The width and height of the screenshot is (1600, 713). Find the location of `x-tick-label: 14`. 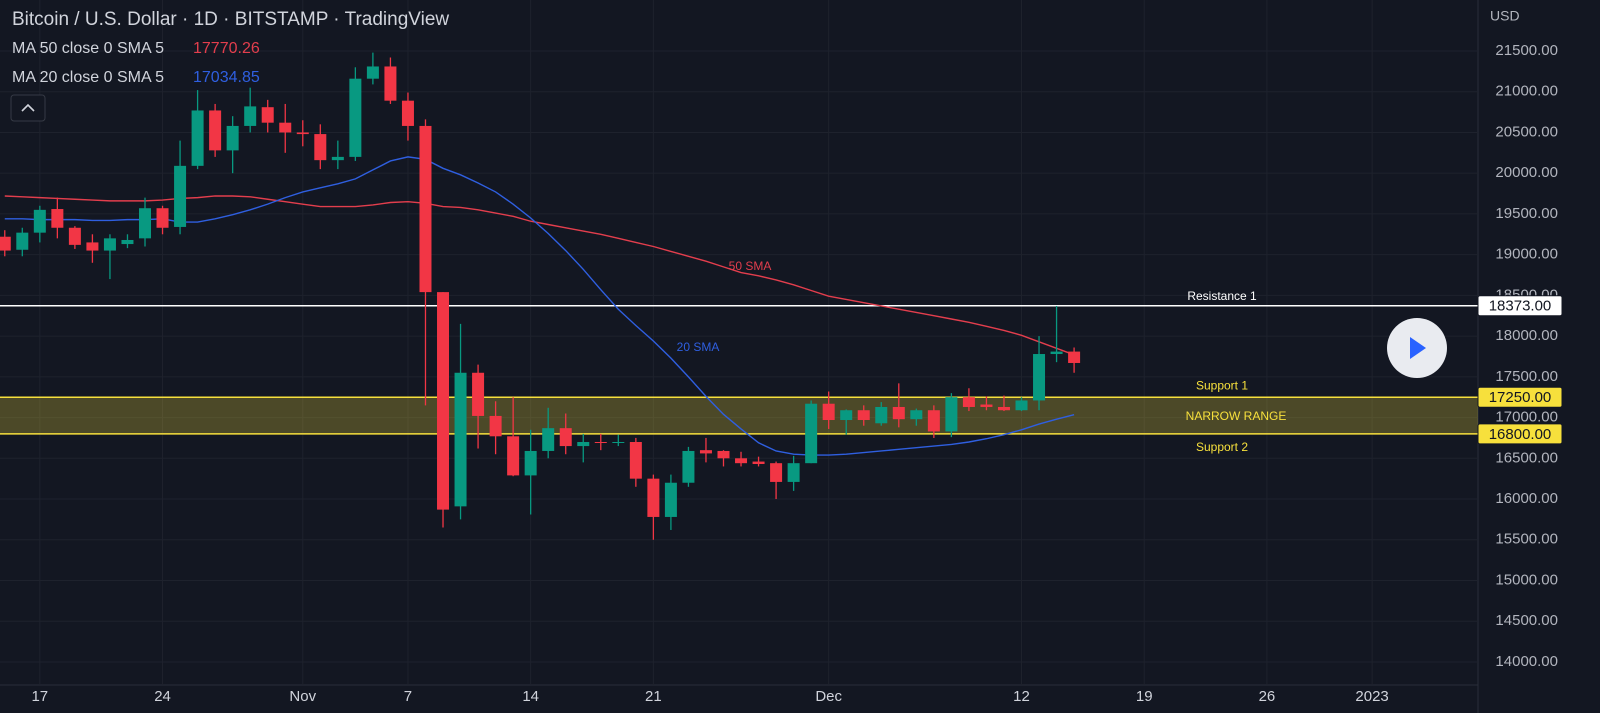

x-tick-label: 14 is located at coordinates (530, 696).